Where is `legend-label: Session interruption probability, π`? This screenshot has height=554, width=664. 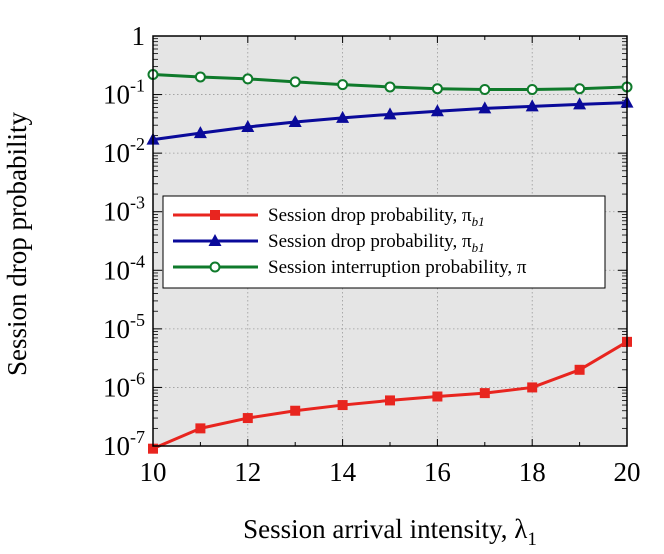
legend-label: Session interruption probability, π is located at coordinates (397, 267).